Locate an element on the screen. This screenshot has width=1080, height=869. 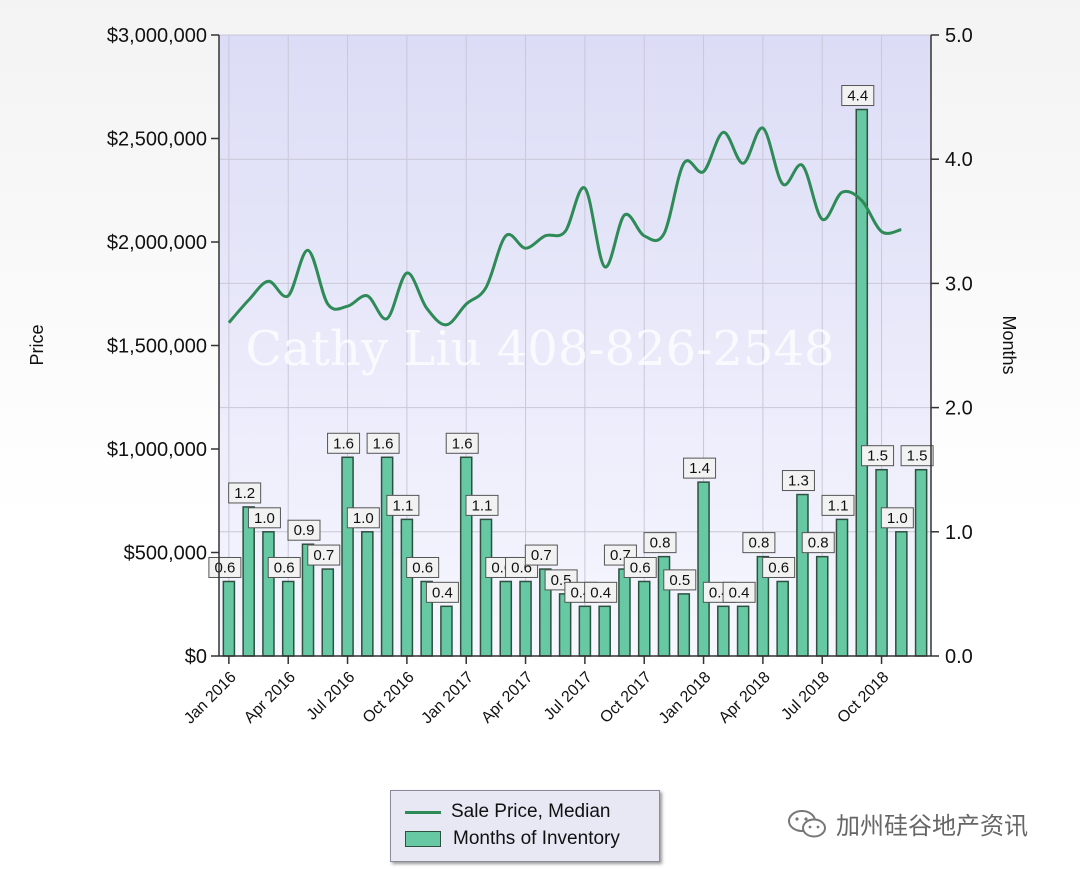
legend-line-swatch is located at coordinates (423, 812).